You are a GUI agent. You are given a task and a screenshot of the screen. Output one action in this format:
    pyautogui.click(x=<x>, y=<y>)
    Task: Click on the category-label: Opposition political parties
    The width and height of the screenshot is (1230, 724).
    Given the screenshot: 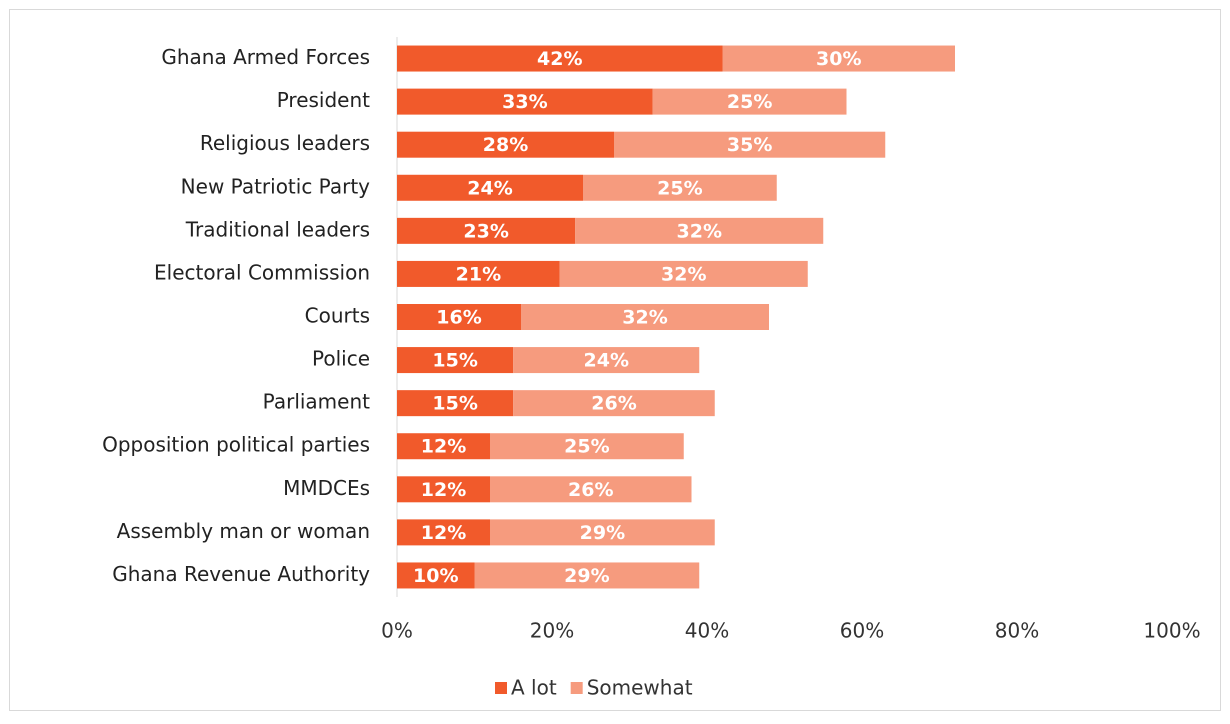 What is the action you would take?
    pyautogui.click(x=236, y=445)
    